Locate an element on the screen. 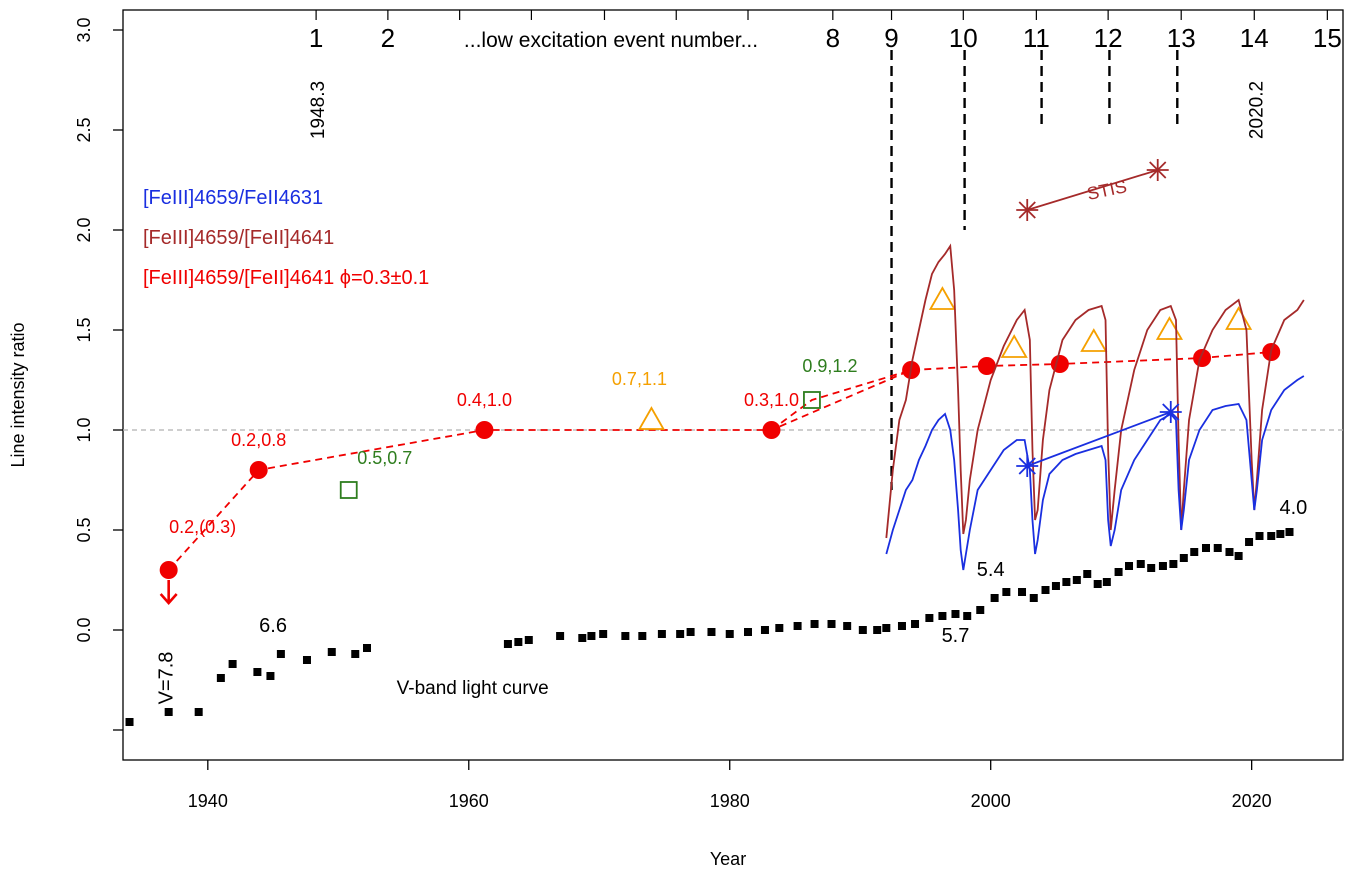 This screenshot has width=1354, height=879. point-label: 0.9,1.2 is located at coordinates (829, 366).